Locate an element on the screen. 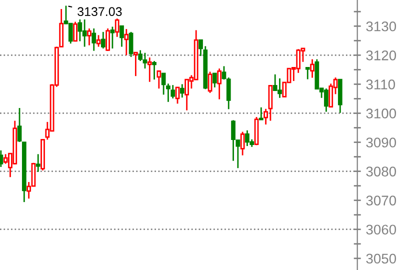 The image size is (407, 270). y-tick-label: 3100 is located at coordinates (381, 113).